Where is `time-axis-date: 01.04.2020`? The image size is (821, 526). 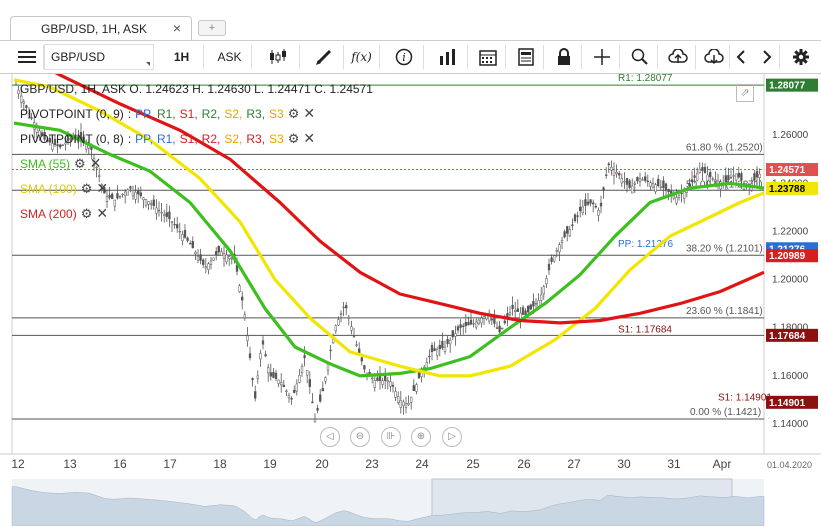
time-axis-date: 01.04.2020 is located at coordinates (789, 465).